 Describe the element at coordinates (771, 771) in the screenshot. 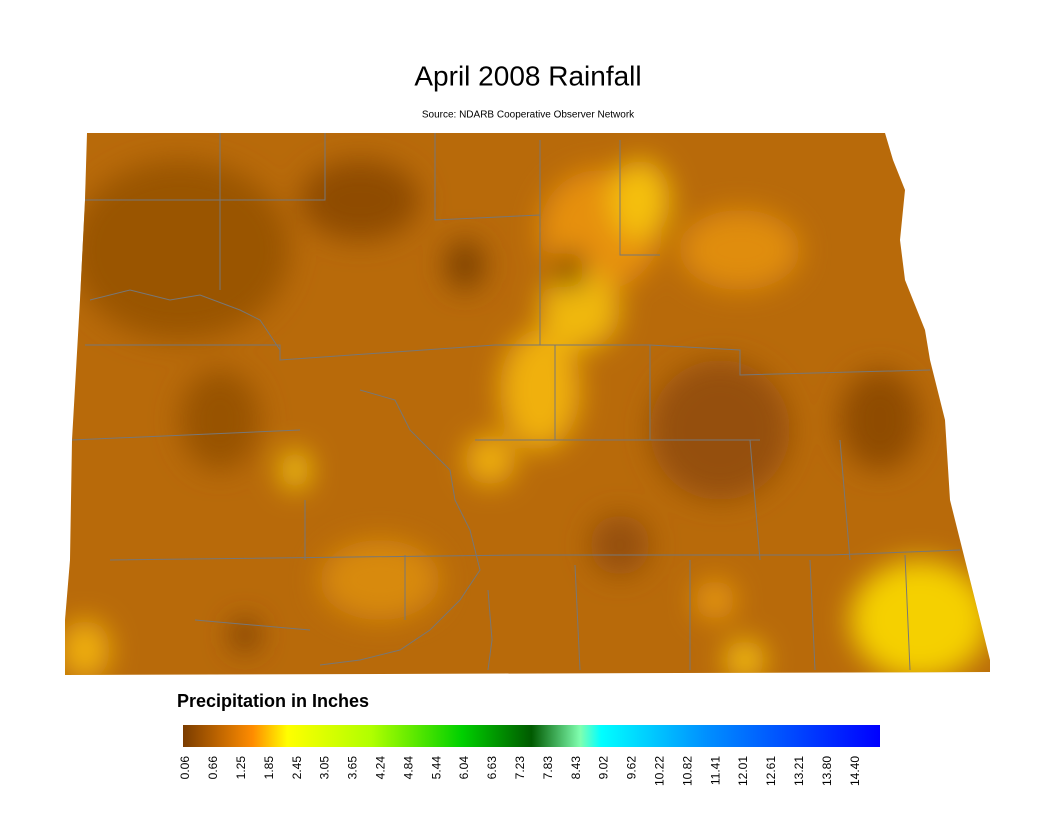

I see `legend-tick-label: 12.61` at that location.